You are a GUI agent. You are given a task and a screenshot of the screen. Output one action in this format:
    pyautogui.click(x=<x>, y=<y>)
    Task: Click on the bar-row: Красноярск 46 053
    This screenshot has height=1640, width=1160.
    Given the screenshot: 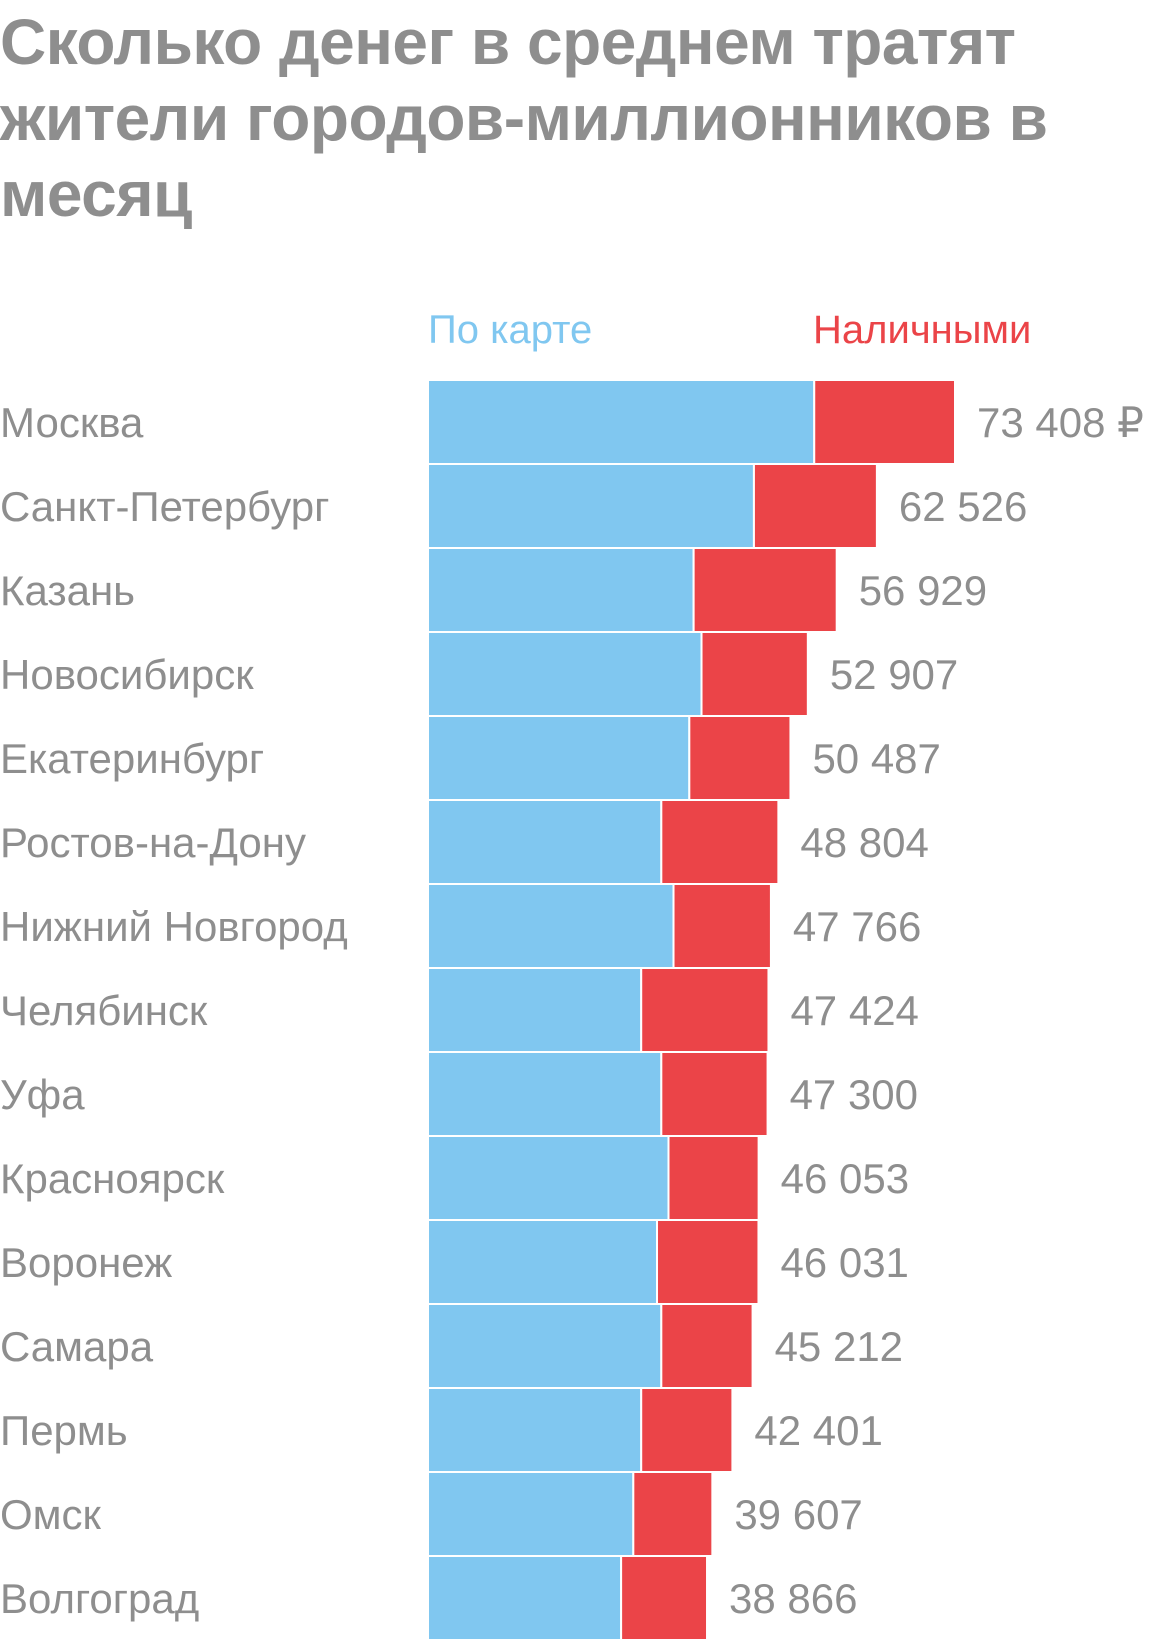 What is the action you would take?
    pyautogui.click(x=454, y=1178)
    